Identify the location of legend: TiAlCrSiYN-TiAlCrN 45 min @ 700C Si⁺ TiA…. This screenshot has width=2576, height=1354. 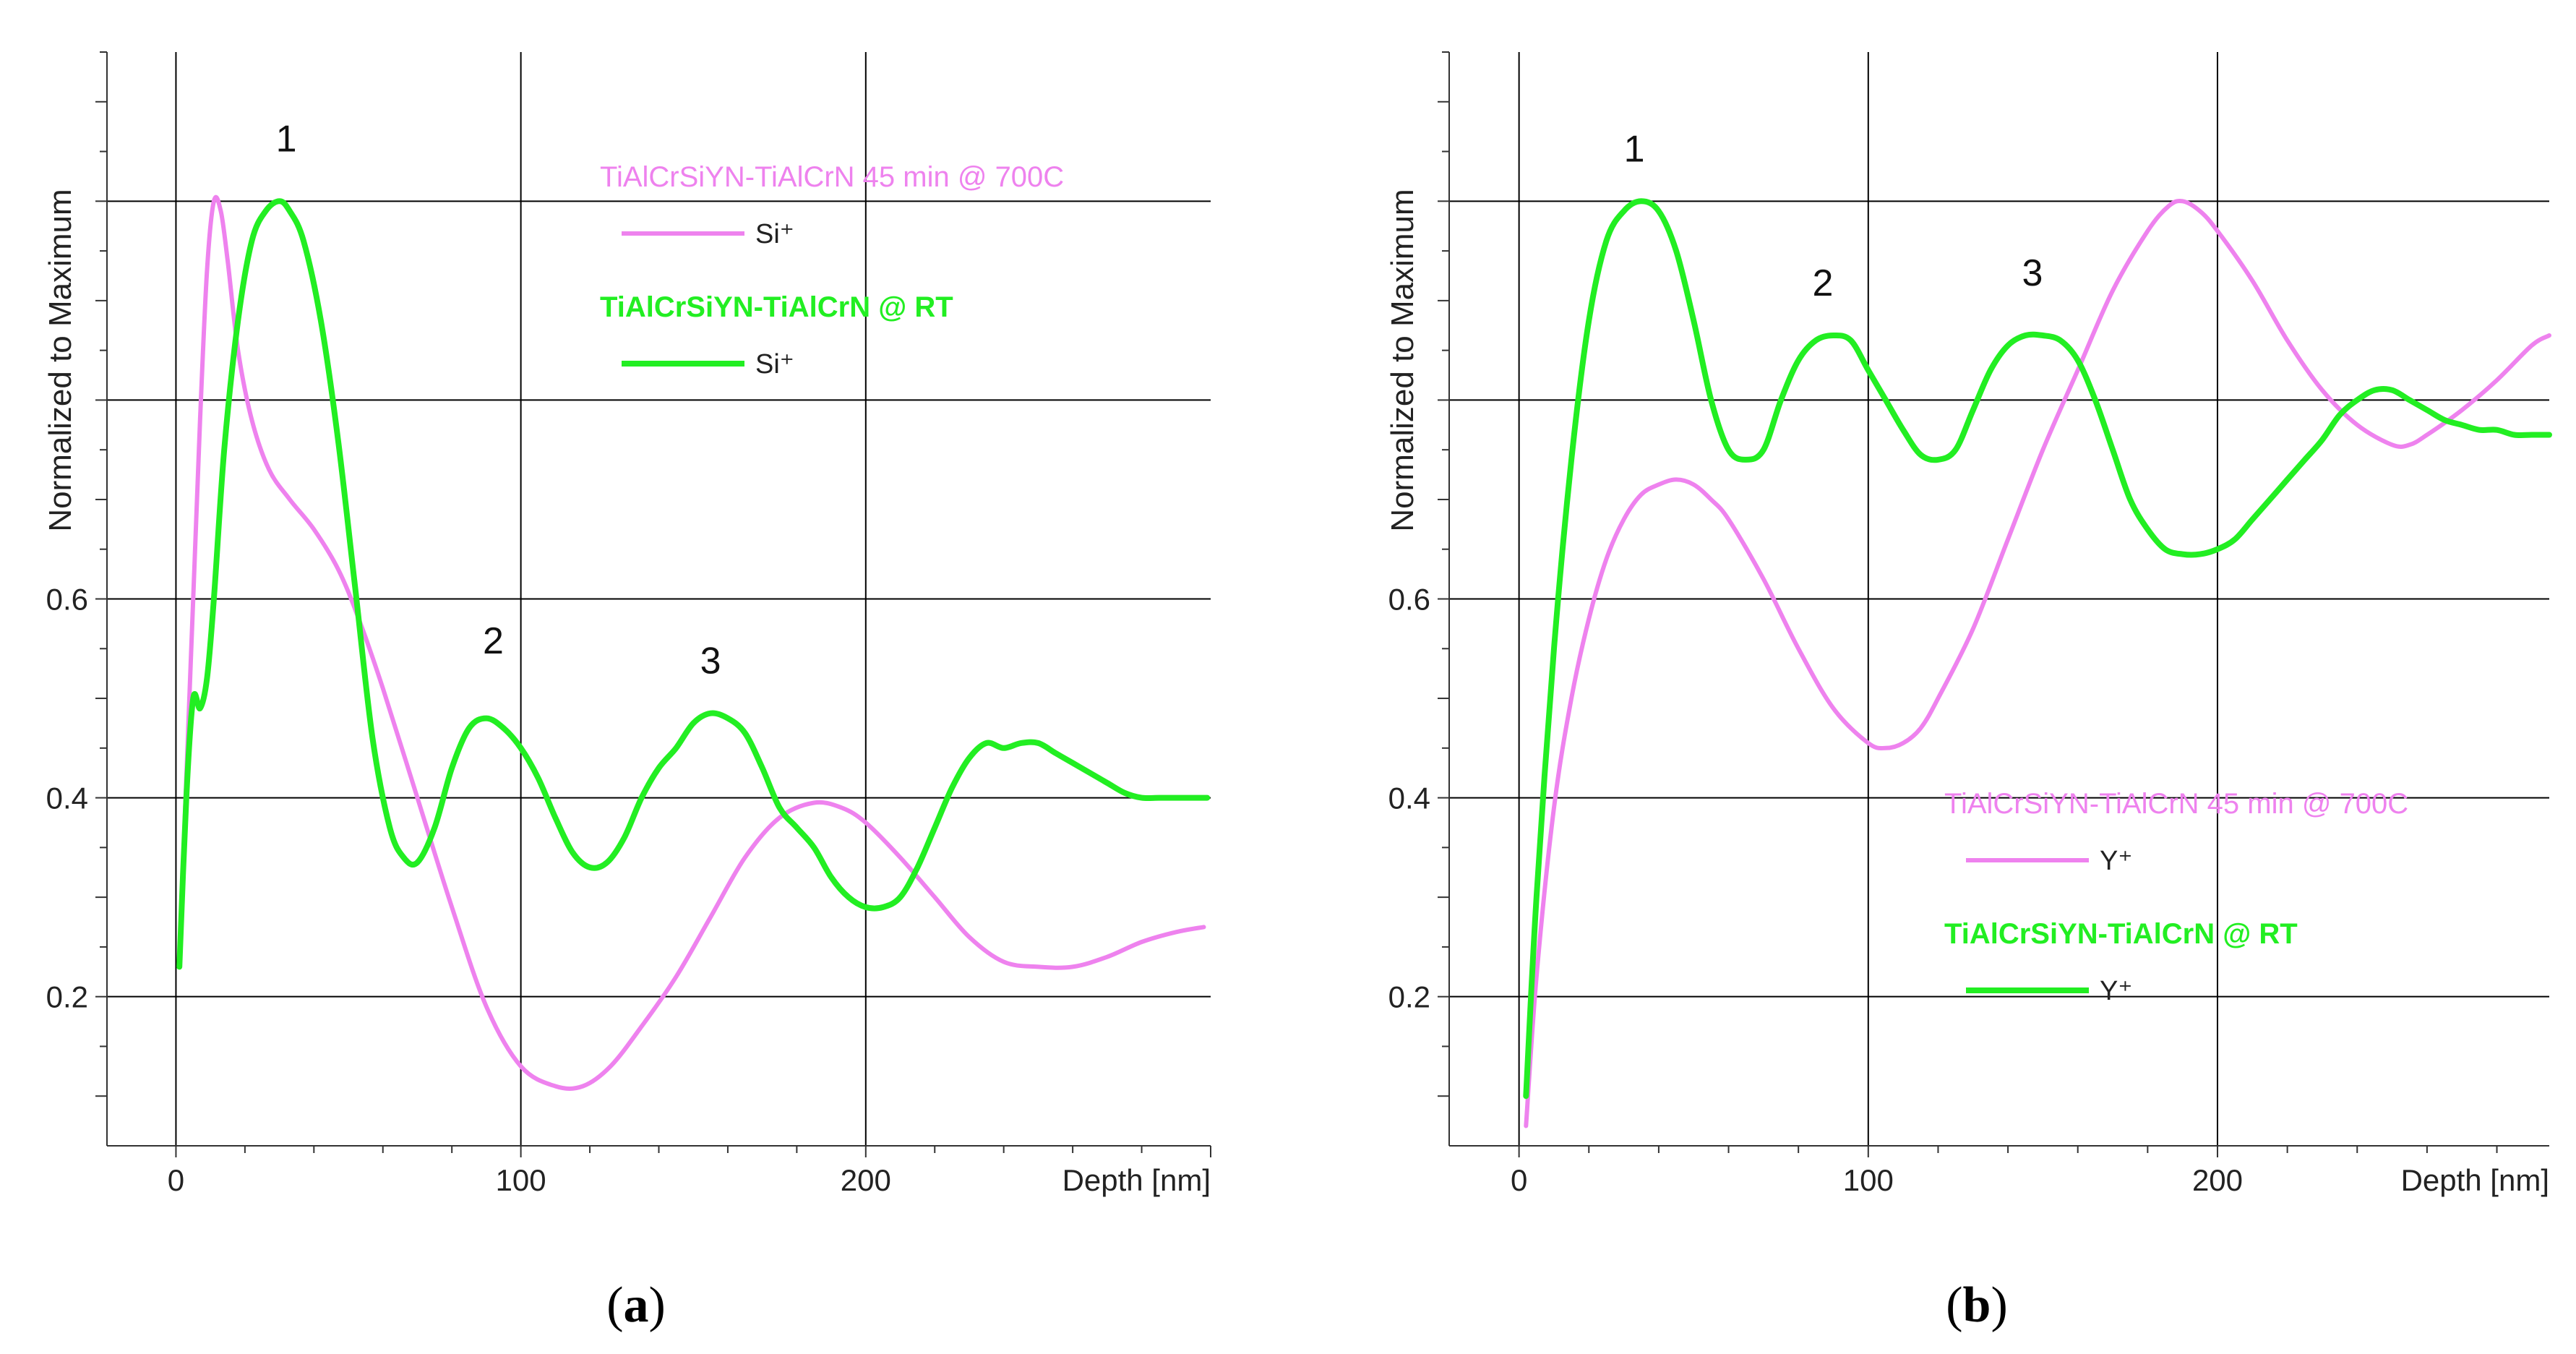
(832, 270).